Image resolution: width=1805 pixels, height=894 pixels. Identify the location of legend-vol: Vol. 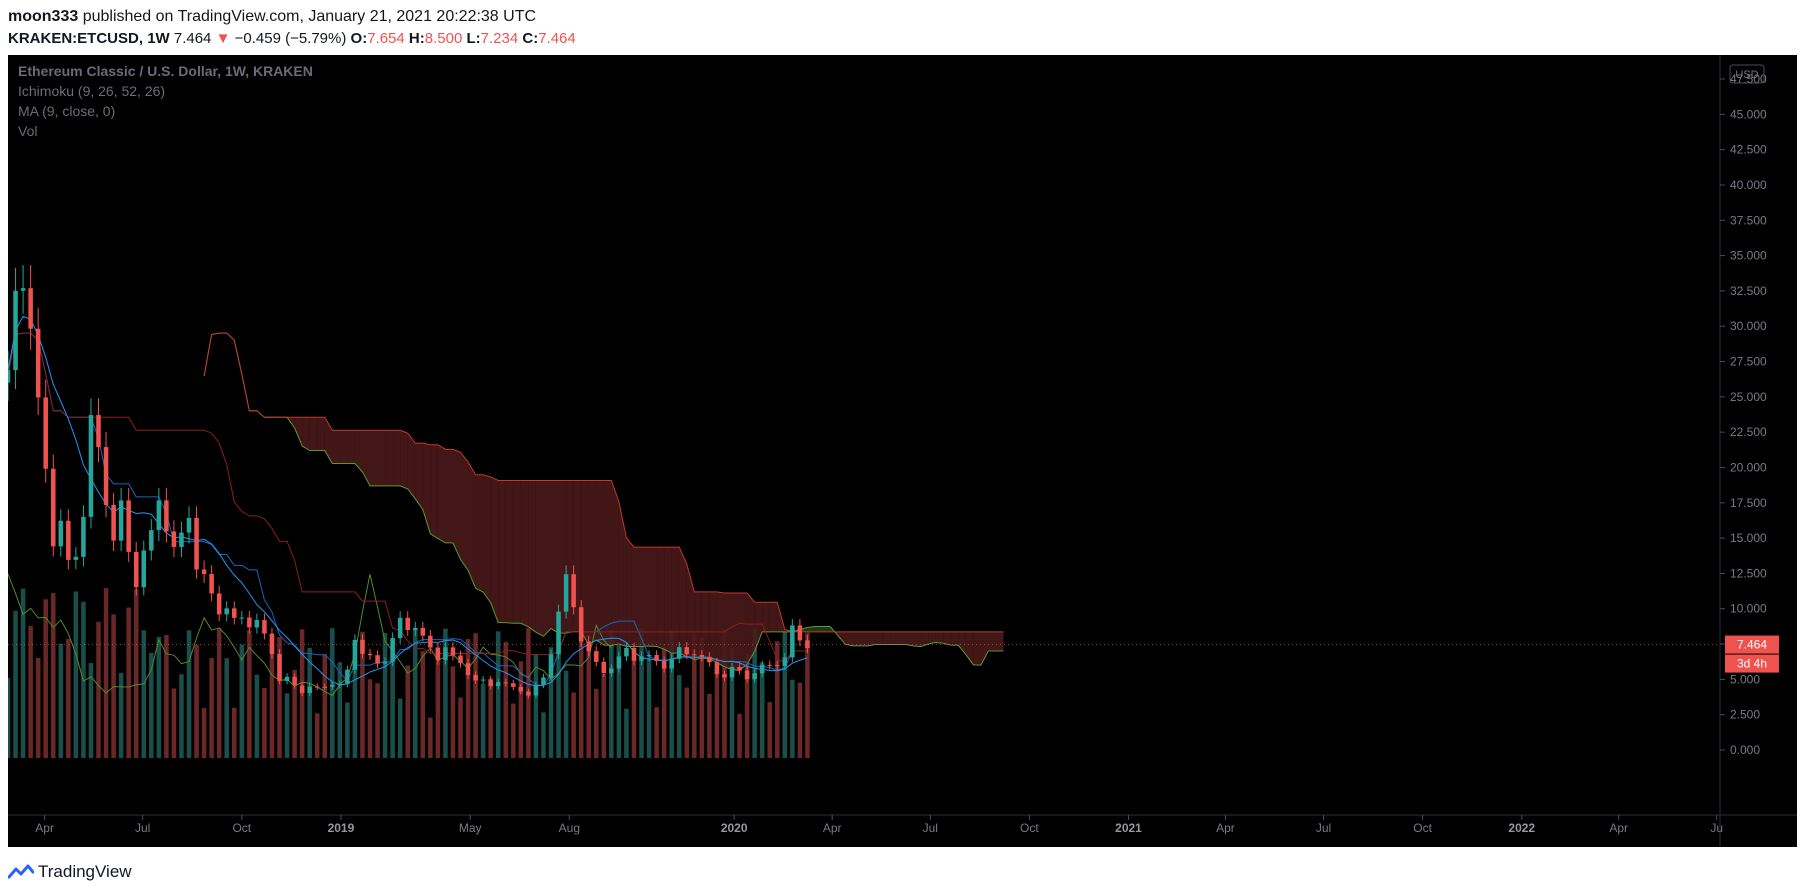
(27, 131).